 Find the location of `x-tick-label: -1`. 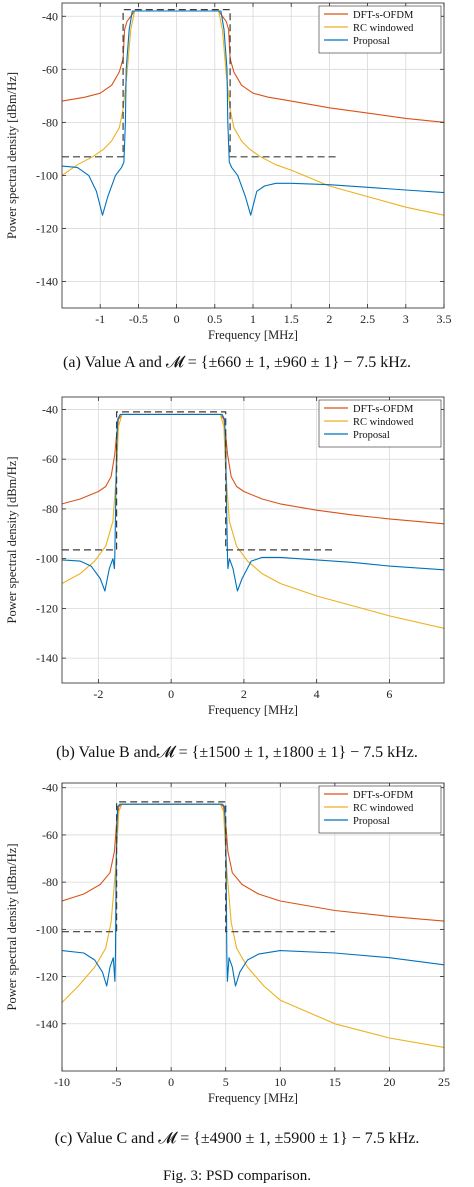

x-tick-label: -1 is located at coordinates (100, 319).